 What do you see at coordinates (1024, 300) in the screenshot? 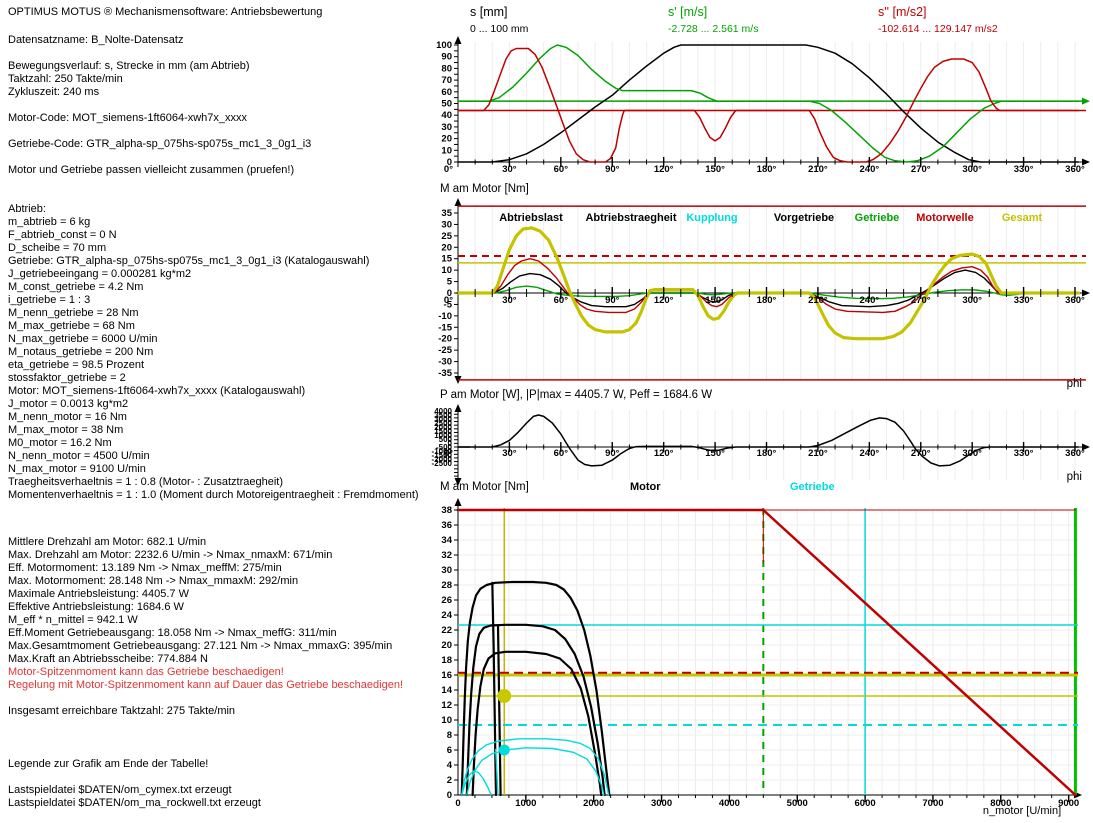
I see `x-tick-label: 330°` at bounding box center [1024, 300].